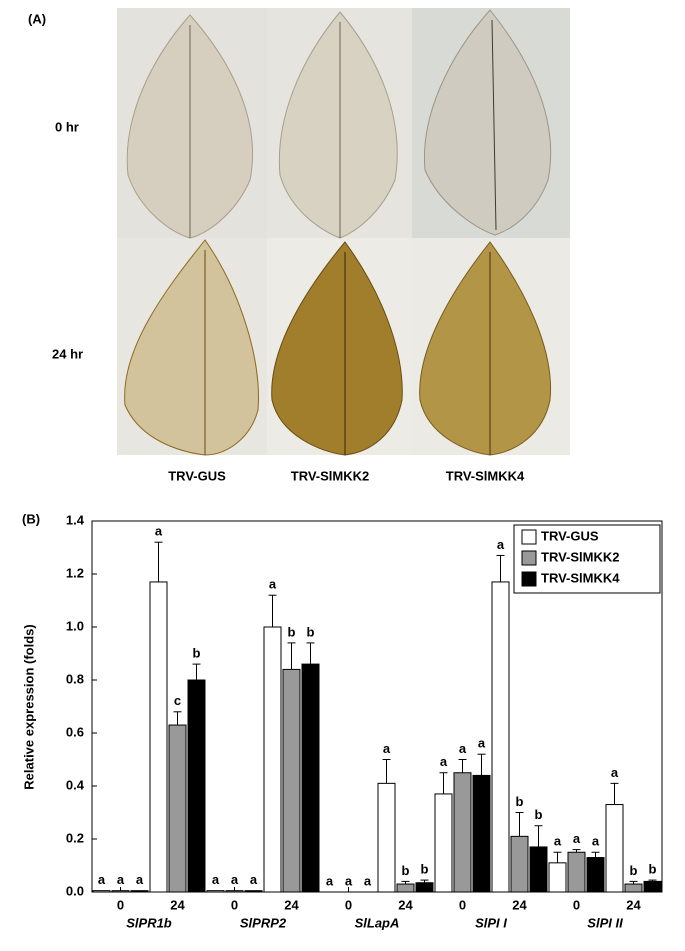 This screenshot has height=951, width=685. Describe the element at coordinates (37, 18) in the screenshot. I see `panel-label: (A)` at that location.